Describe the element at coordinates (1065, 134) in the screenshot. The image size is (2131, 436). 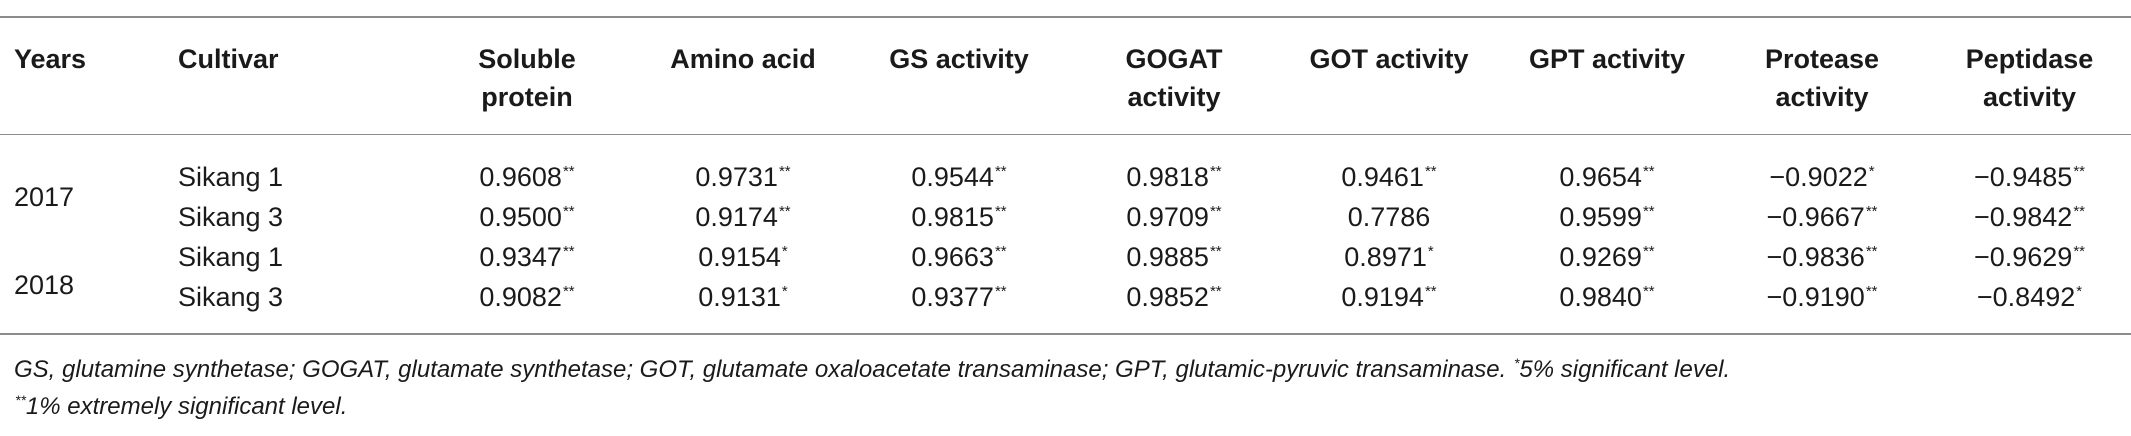
I see `header-bottom-rule` at that location.